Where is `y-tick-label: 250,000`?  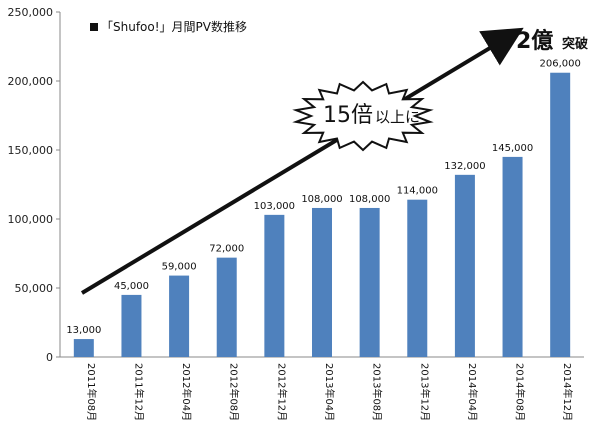 y-tick-label: 250,000 is located at coordinates (31, 12).